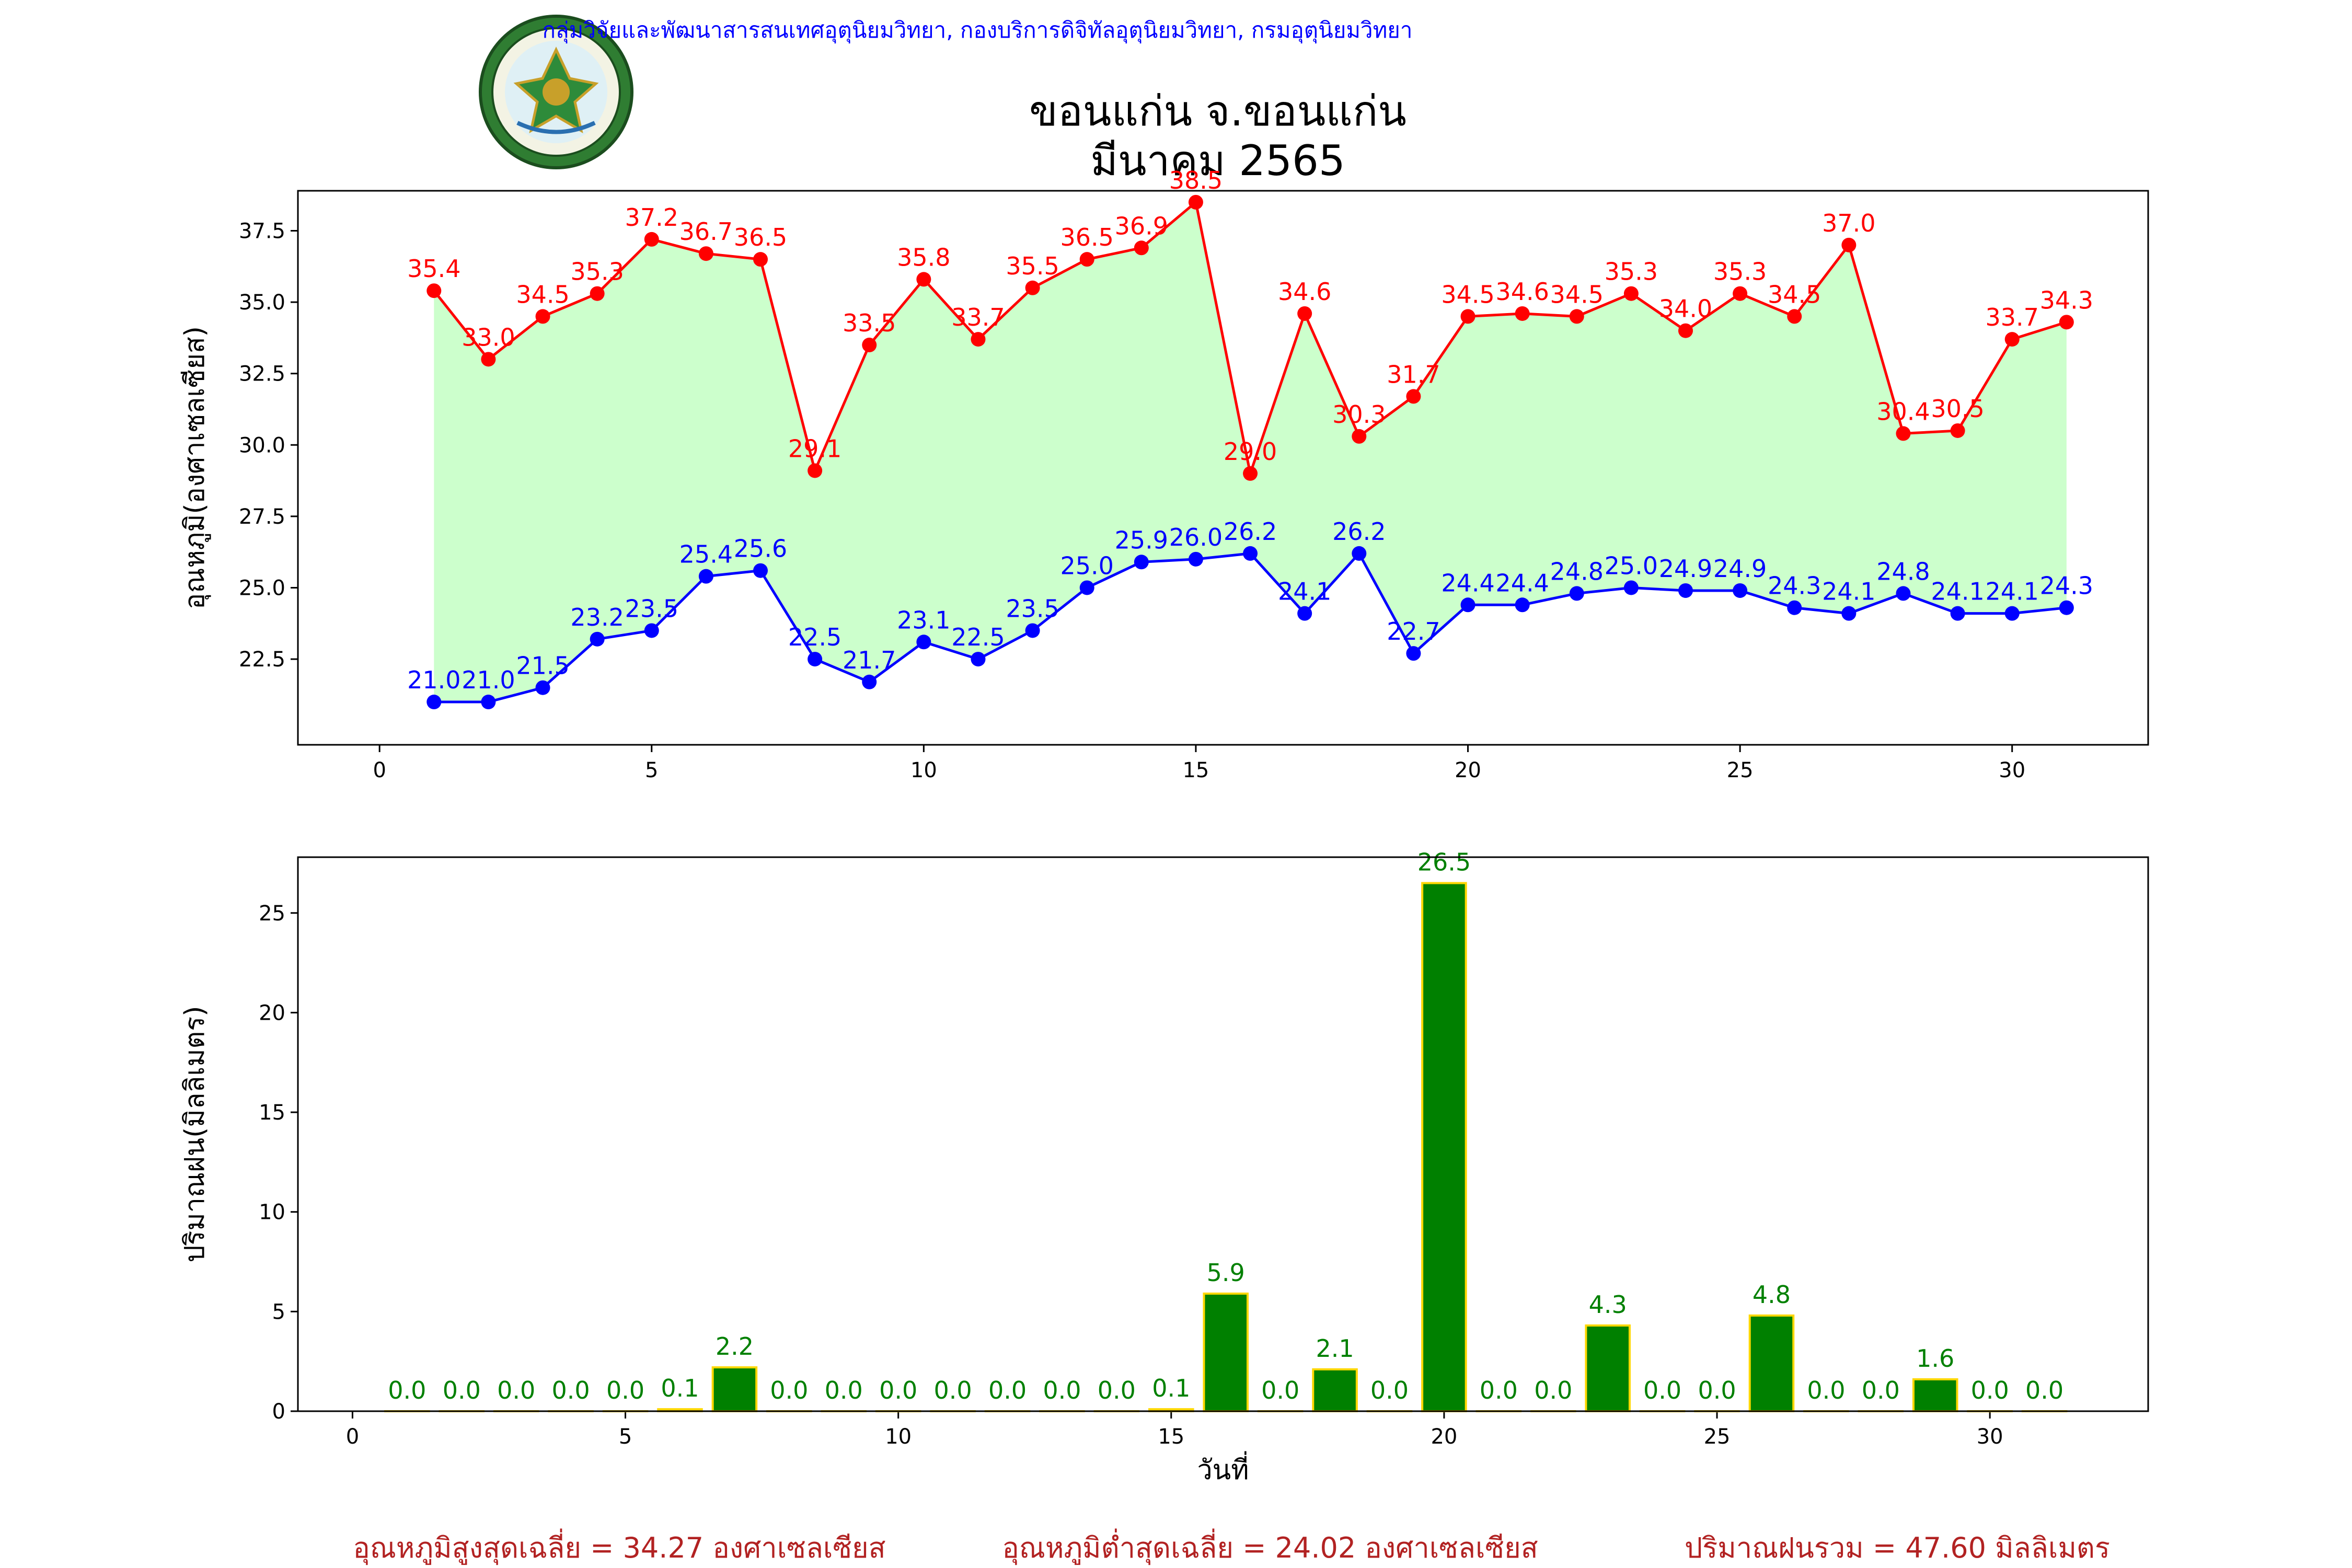 The height and width of the screenshot is (1568, 2352). I want to click on min-temperature-data-label: 25.9, so click(1141, 540).